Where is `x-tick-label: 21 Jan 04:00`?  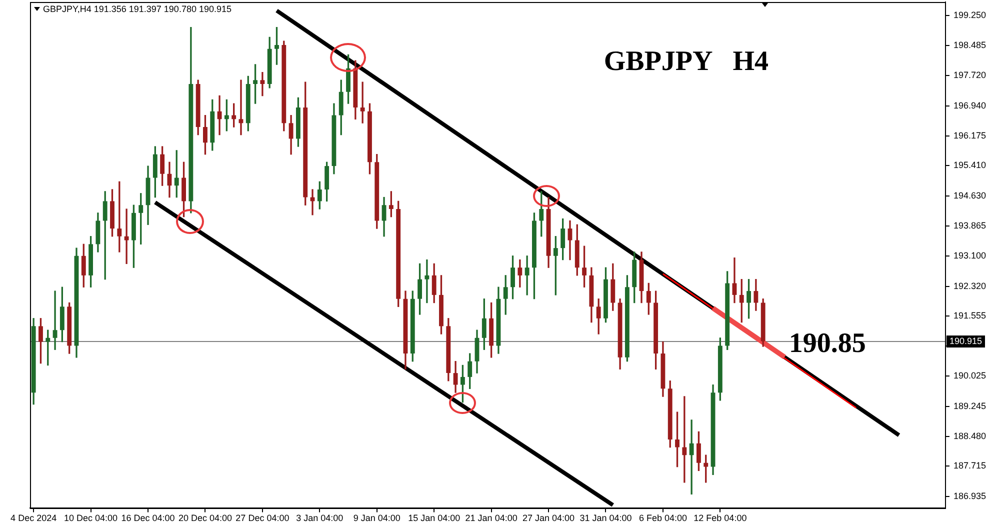 x-tick-label: 21 Jan 04:00 is located at coordinates (491, 518).